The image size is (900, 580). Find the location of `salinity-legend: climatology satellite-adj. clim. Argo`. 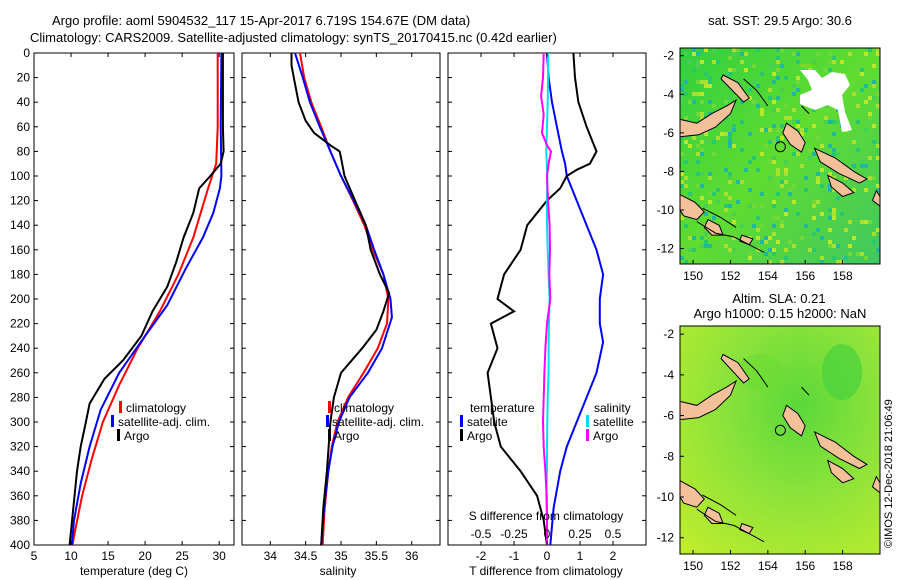

salinity-legend: climatology satellite-adj. clim. Argo is located at coordinates (375, 422).